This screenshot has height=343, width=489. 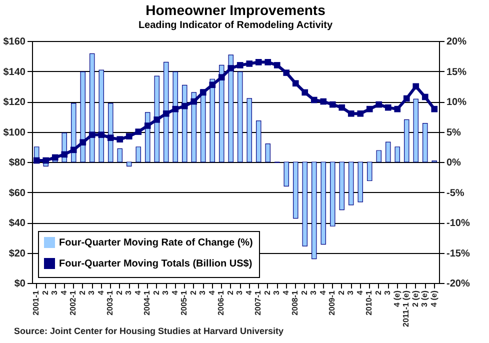 I want to click on y2-tick-label: 0%, so click(x=454, y=163).